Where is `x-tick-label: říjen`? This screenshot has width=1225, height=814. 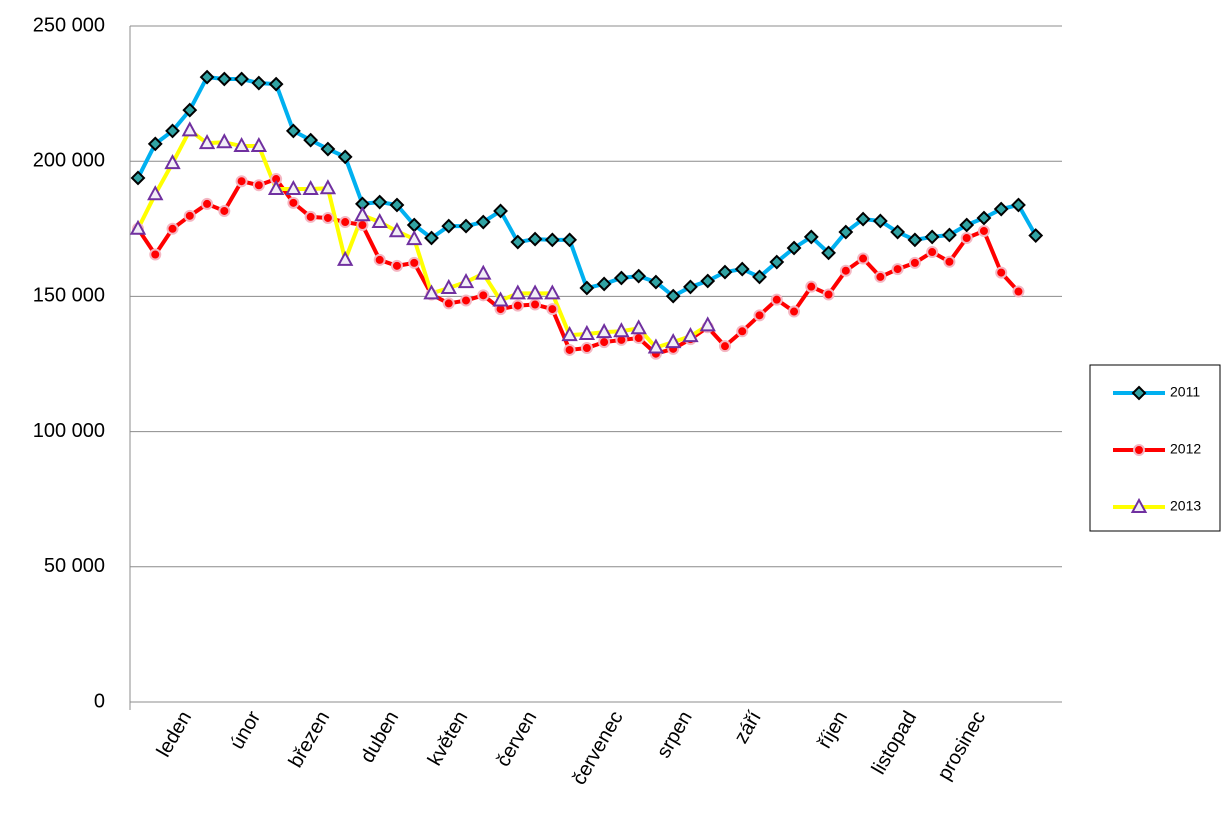
x-tick-label: říjen is located at coordinates (833, 730).